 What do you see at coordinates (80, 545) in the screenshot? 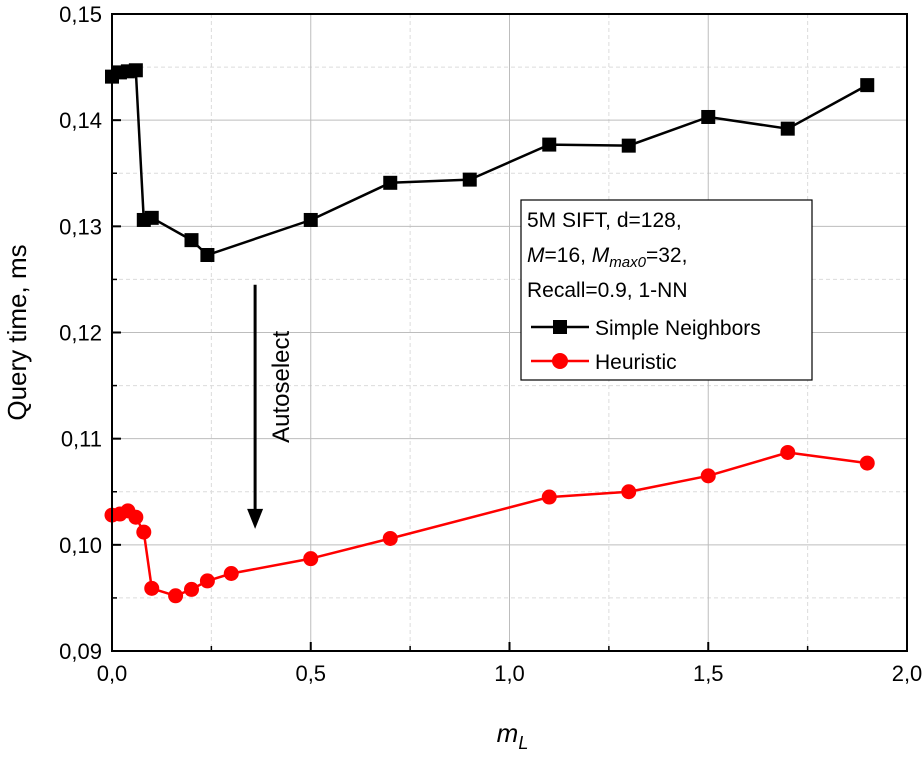
I see `y-tick-label: 0,10` at bounding box center [80, 545].